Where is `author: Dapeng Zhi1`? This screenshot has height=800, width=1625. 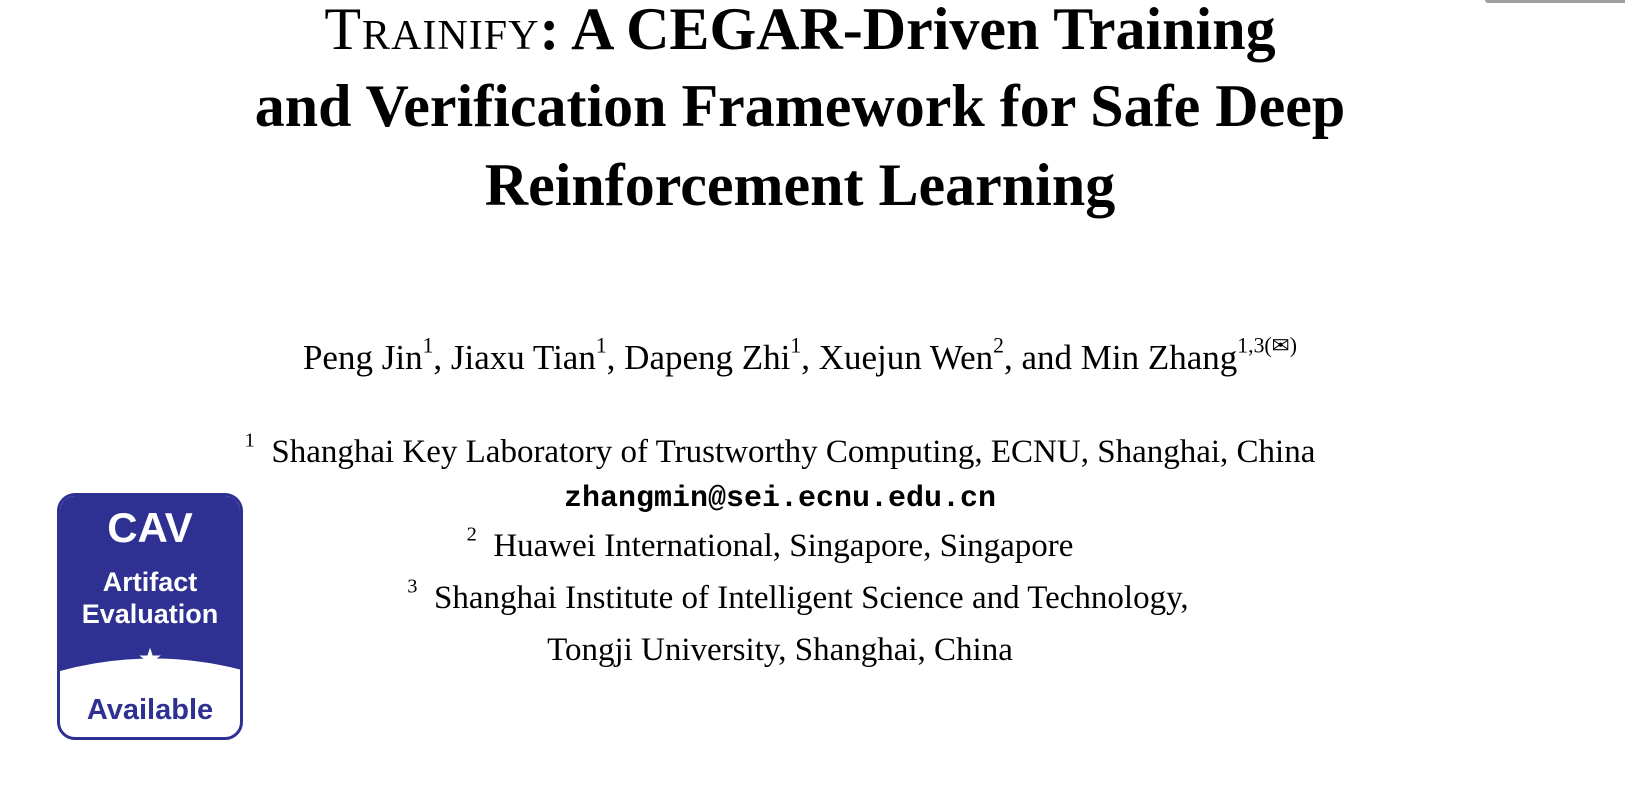 author: Dapeng Zhi1 is located at coordinates (713, 355).